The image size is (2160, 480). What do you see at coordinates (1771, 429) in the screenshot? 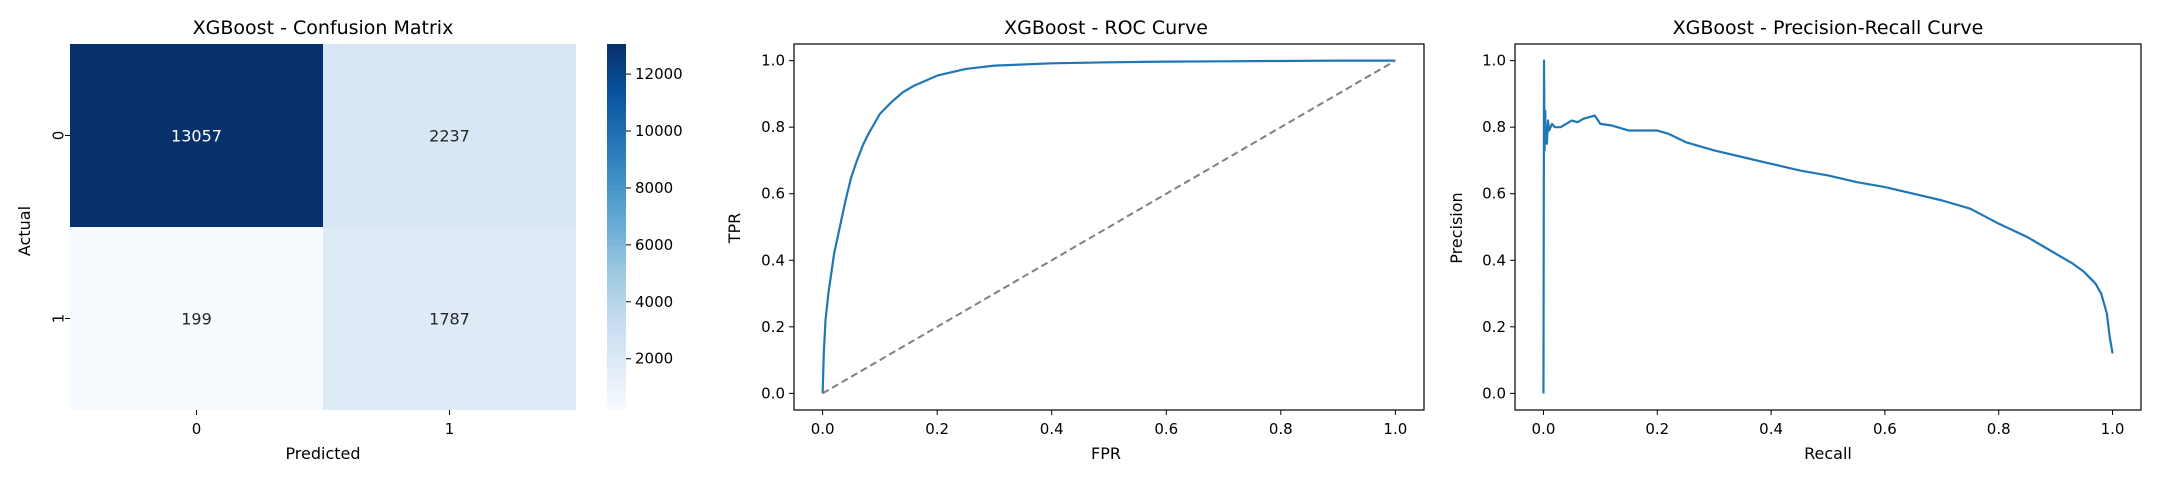
I see `pr-x-tick-label: 0.4` at bounding box center [1771, 429].